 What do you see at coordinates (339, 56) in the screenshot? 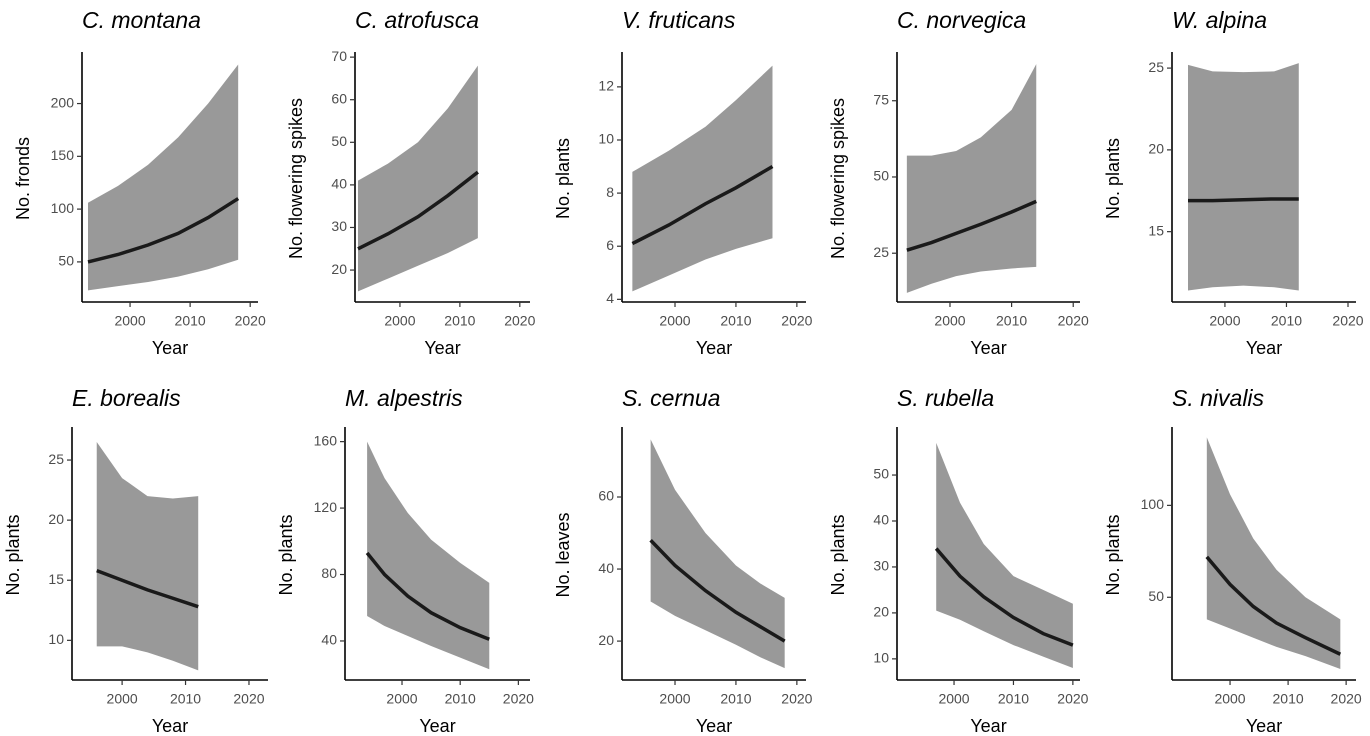
I see `y-tick-label: 70` at bounding box center [339, 56].